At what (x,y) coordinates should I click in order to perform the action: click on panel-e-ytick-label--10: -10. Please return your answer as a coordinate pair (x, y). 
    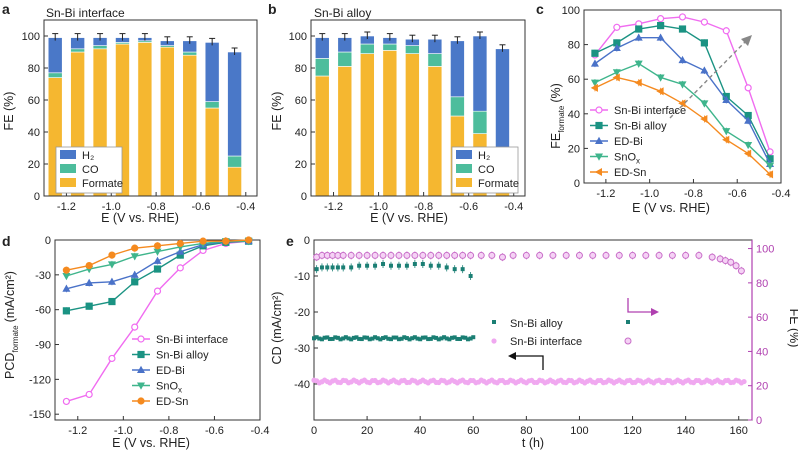
    Looking at the image, I should click on (302, 277).